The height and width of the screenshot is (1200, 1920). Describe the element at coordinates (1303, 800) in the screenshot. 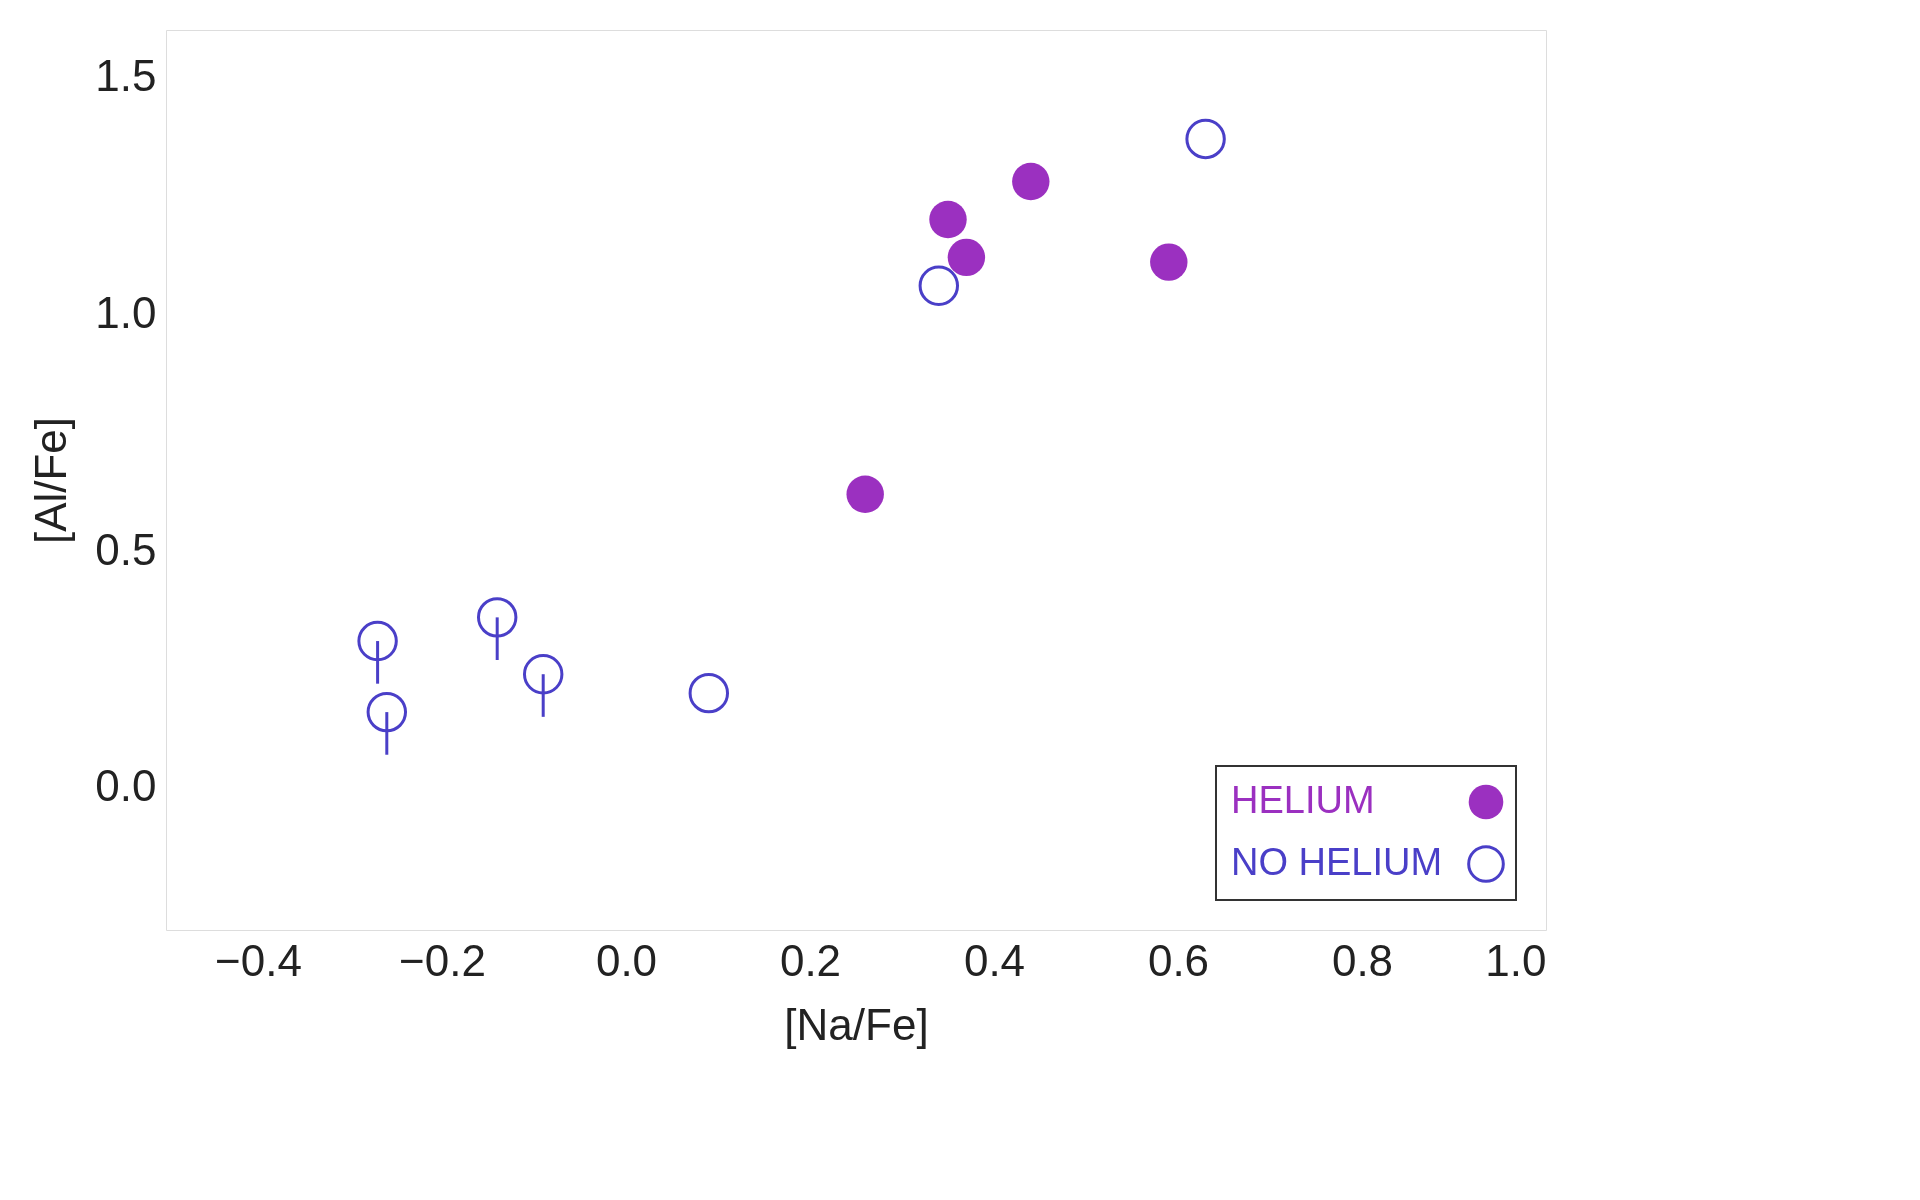

I see `text: HELIUM` at that location.